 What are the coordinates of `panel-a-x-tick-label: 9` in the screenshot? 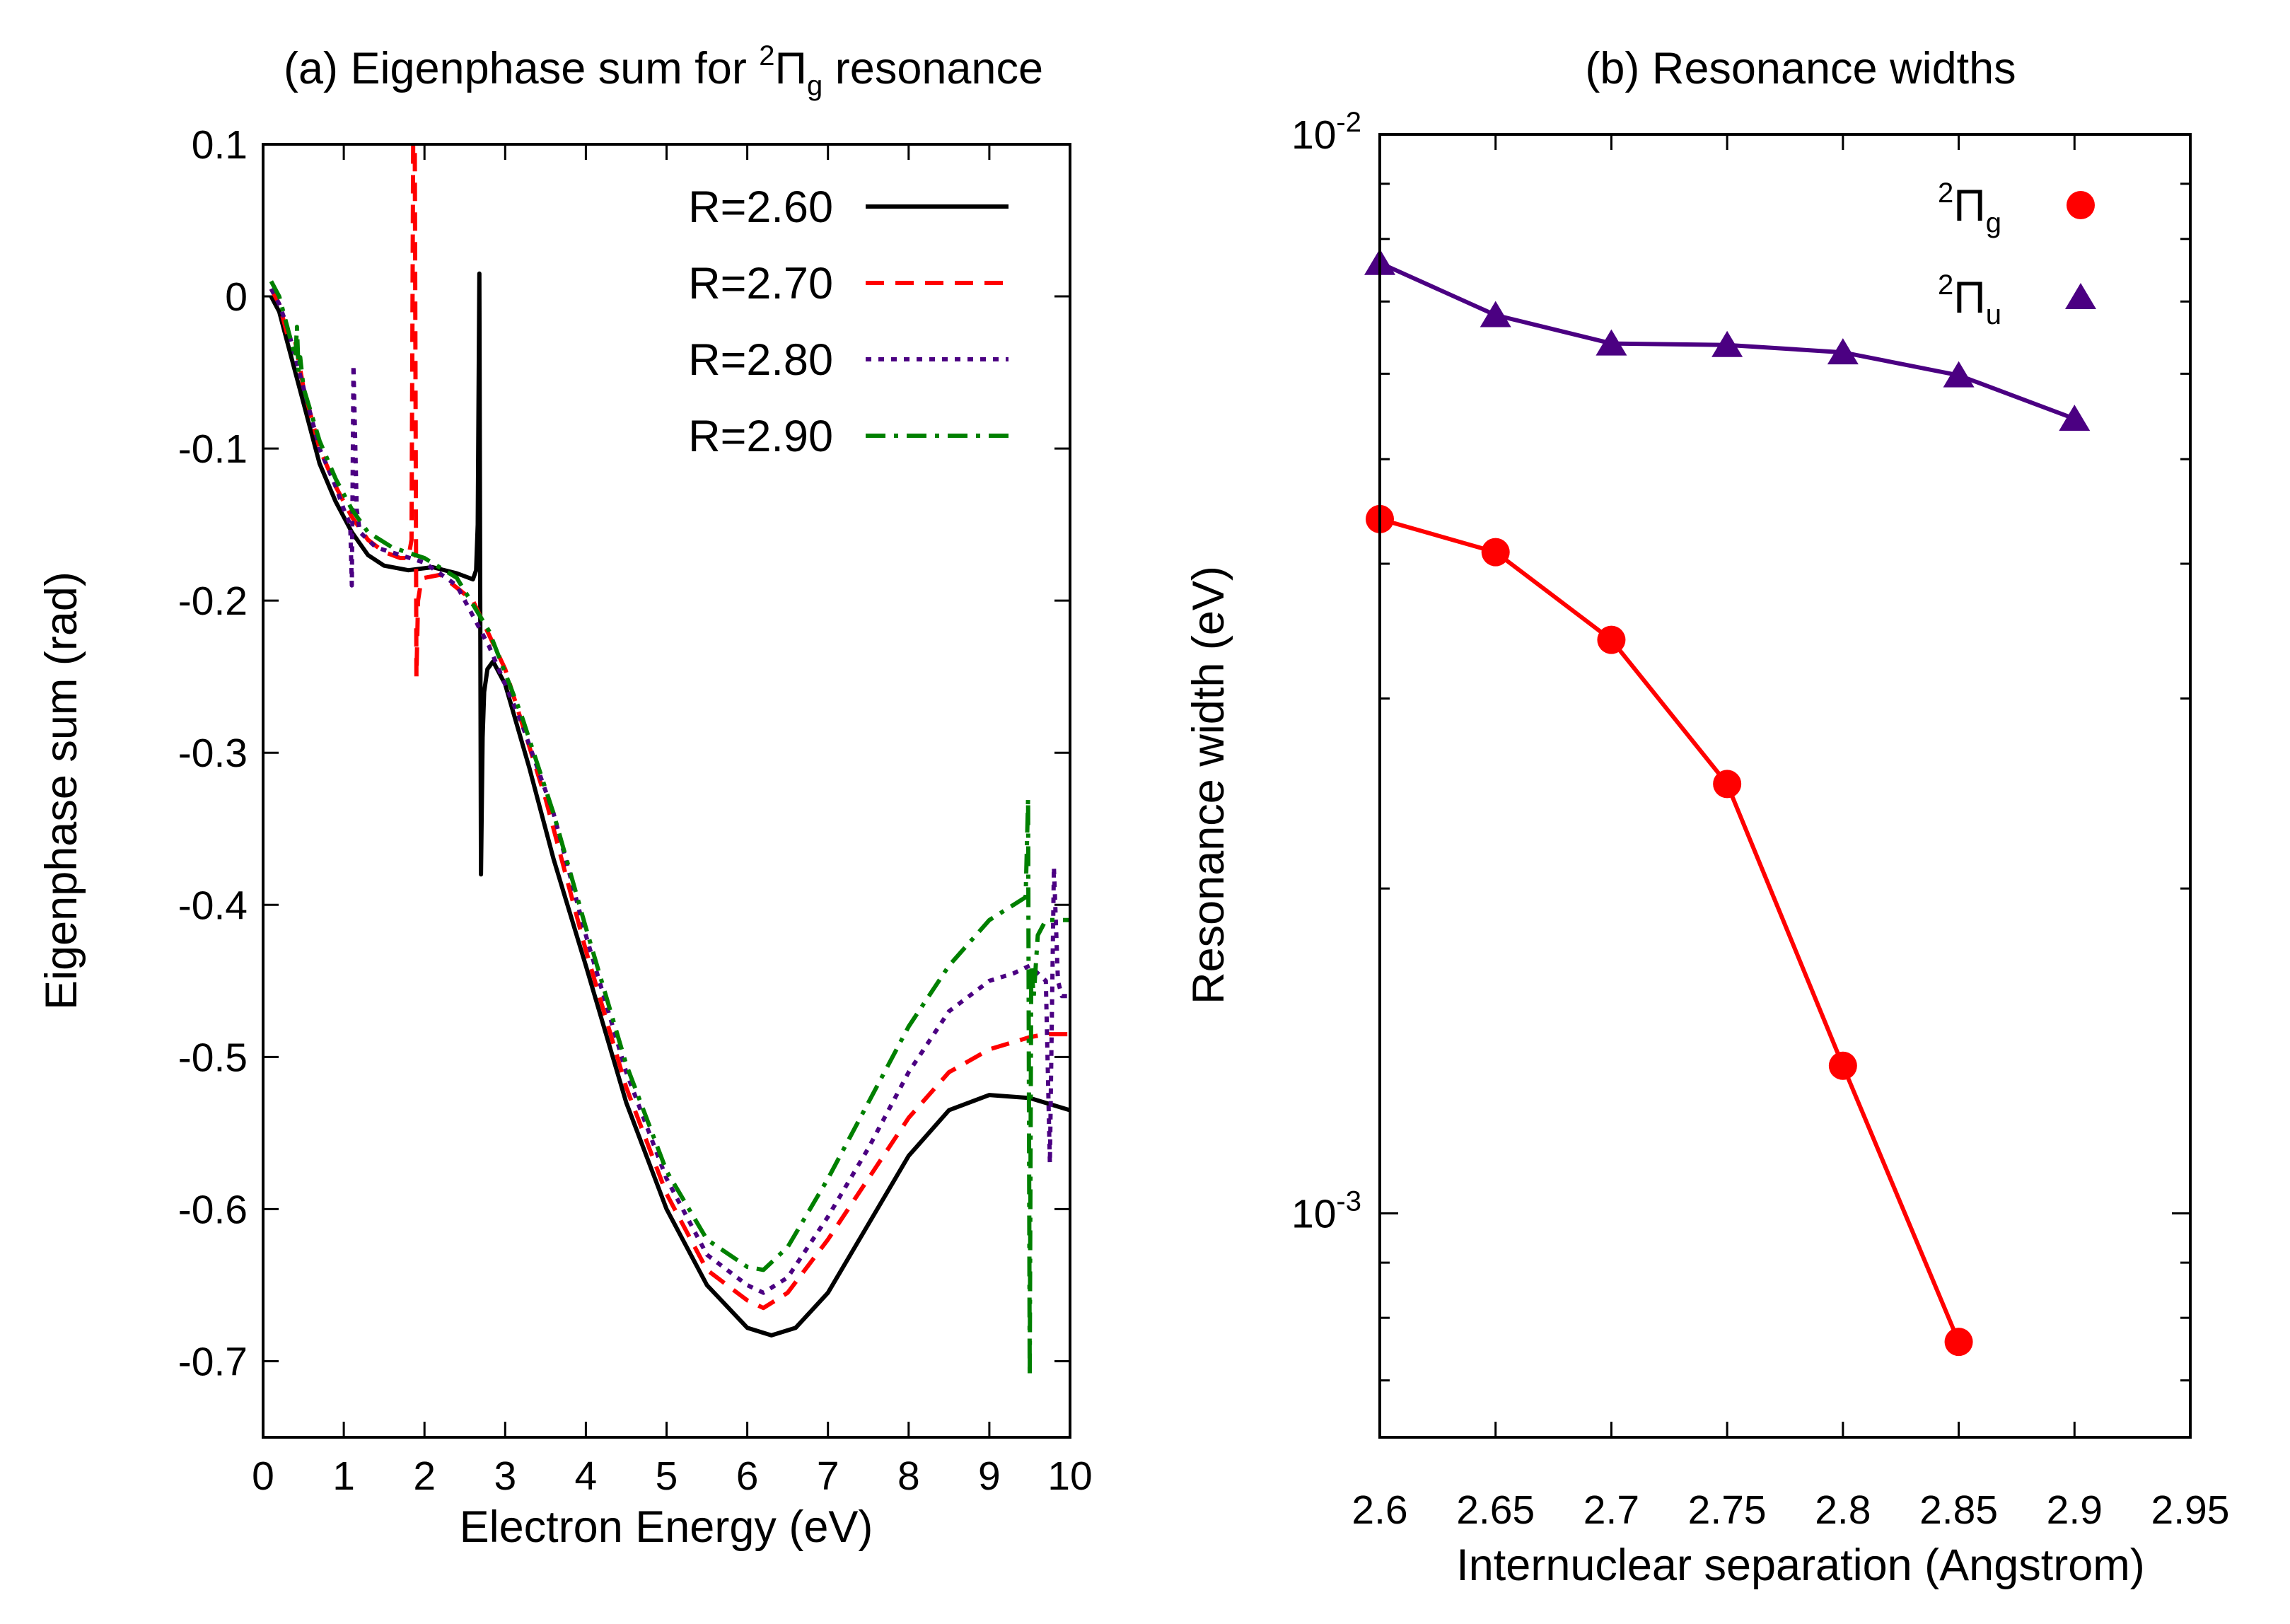 It's located at (990, 1476).